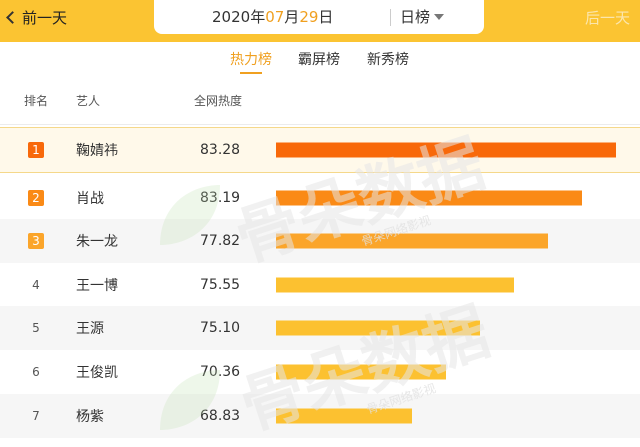 The height and width of the screenshot is (447, 640). I want to click on tab-heat: 热力榜, so click(251, 63).